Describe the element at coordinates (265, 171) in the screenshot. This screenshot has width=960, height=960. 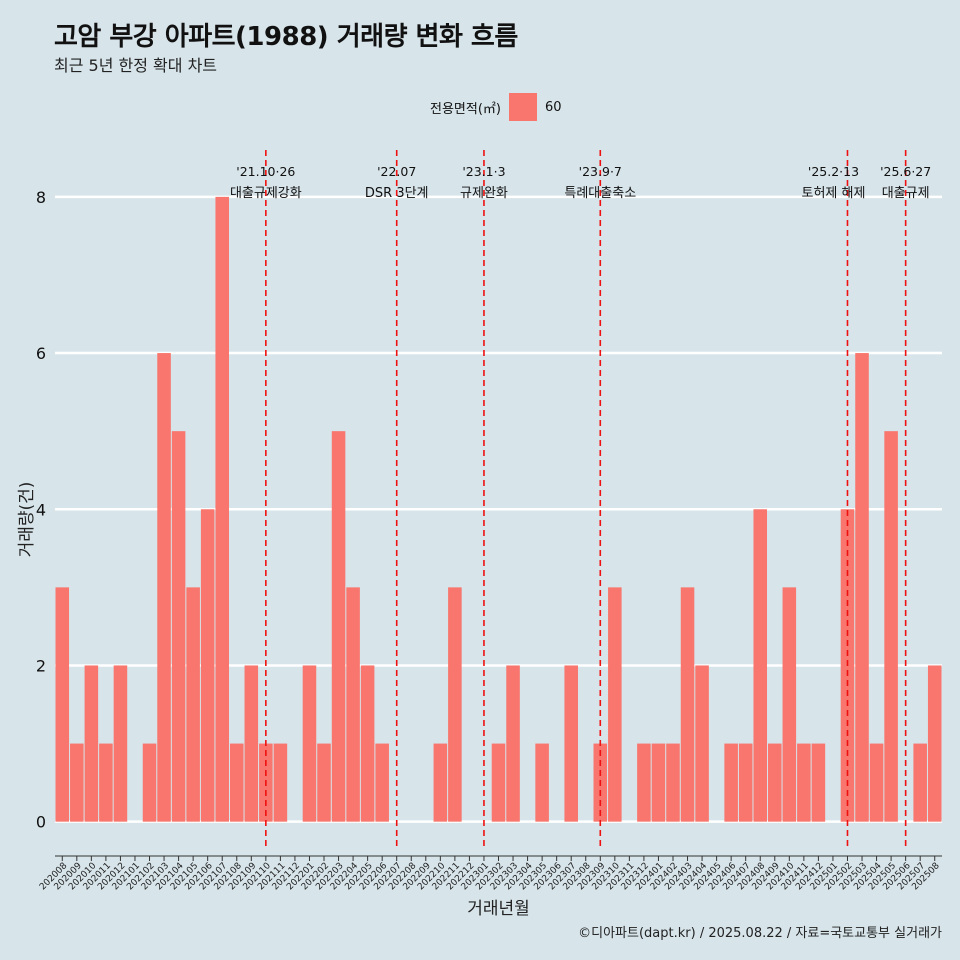
I see `event-date: '21.10·26` at that location.